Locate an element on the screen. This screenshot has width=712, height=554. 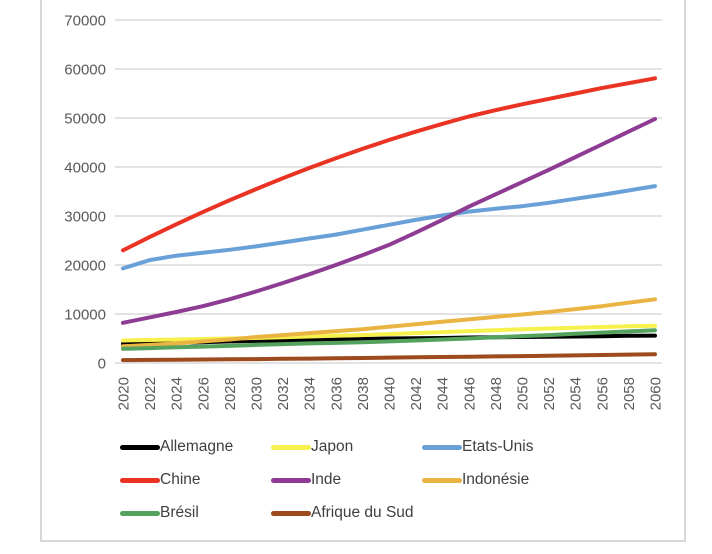
series-line-brésil is located at coordinates (389, 339).